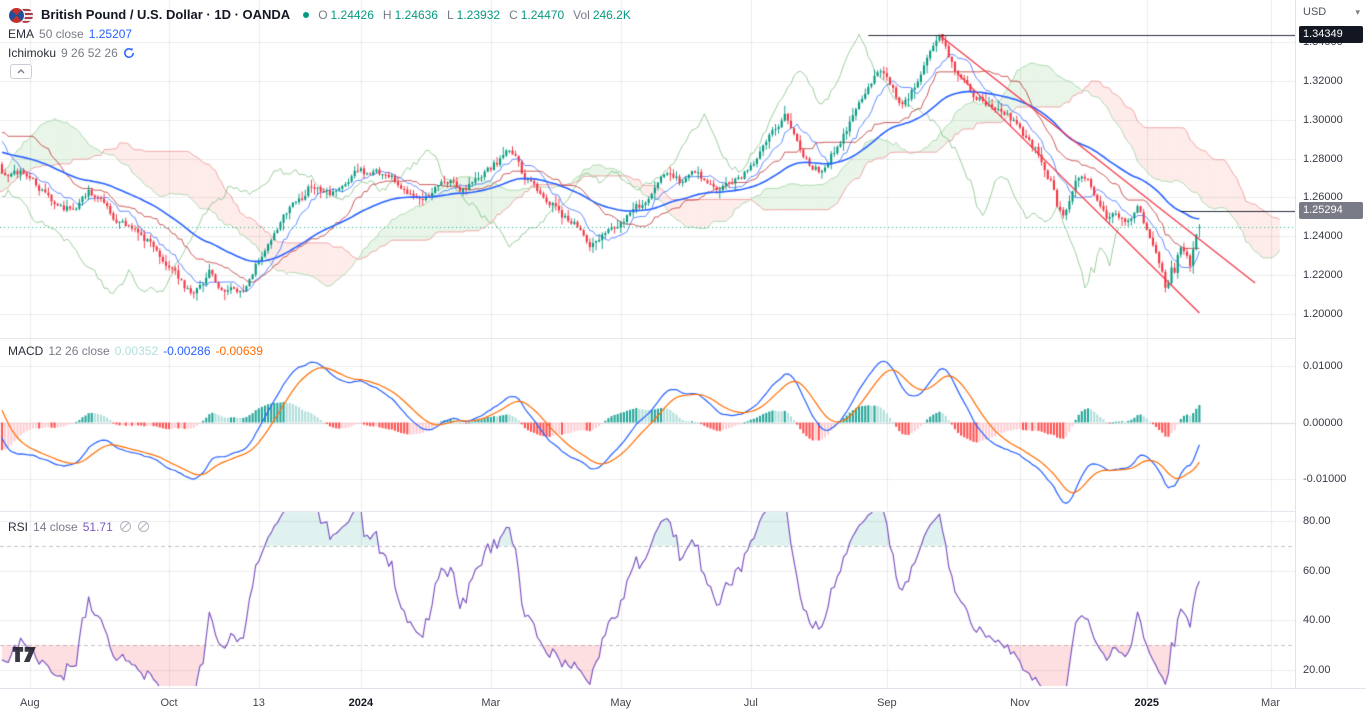  What do you see at coordinates (1323, 422) in the screenshot?
I see `macd-axis-label: 0.00000` at bounding box center [1323, 422].